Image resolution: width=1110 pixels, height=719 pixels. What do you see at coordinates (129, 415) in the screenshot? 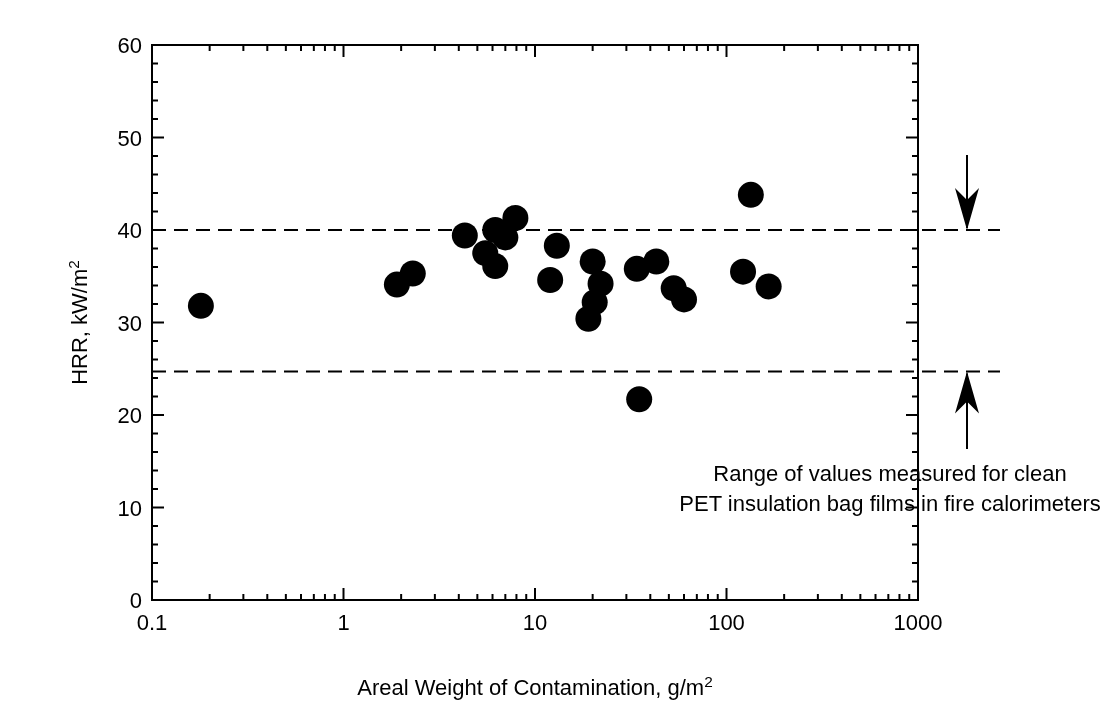
I see `y-tick-label: 20` at bounding box center [129, 415].